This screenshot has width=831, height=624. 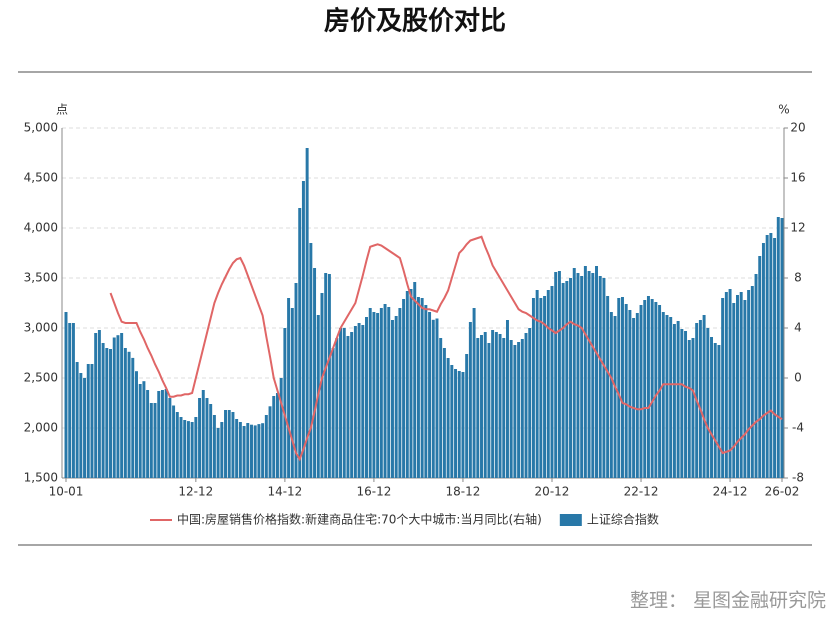 I want to click on y-axis-label: 点, so click(x=62, y=110).